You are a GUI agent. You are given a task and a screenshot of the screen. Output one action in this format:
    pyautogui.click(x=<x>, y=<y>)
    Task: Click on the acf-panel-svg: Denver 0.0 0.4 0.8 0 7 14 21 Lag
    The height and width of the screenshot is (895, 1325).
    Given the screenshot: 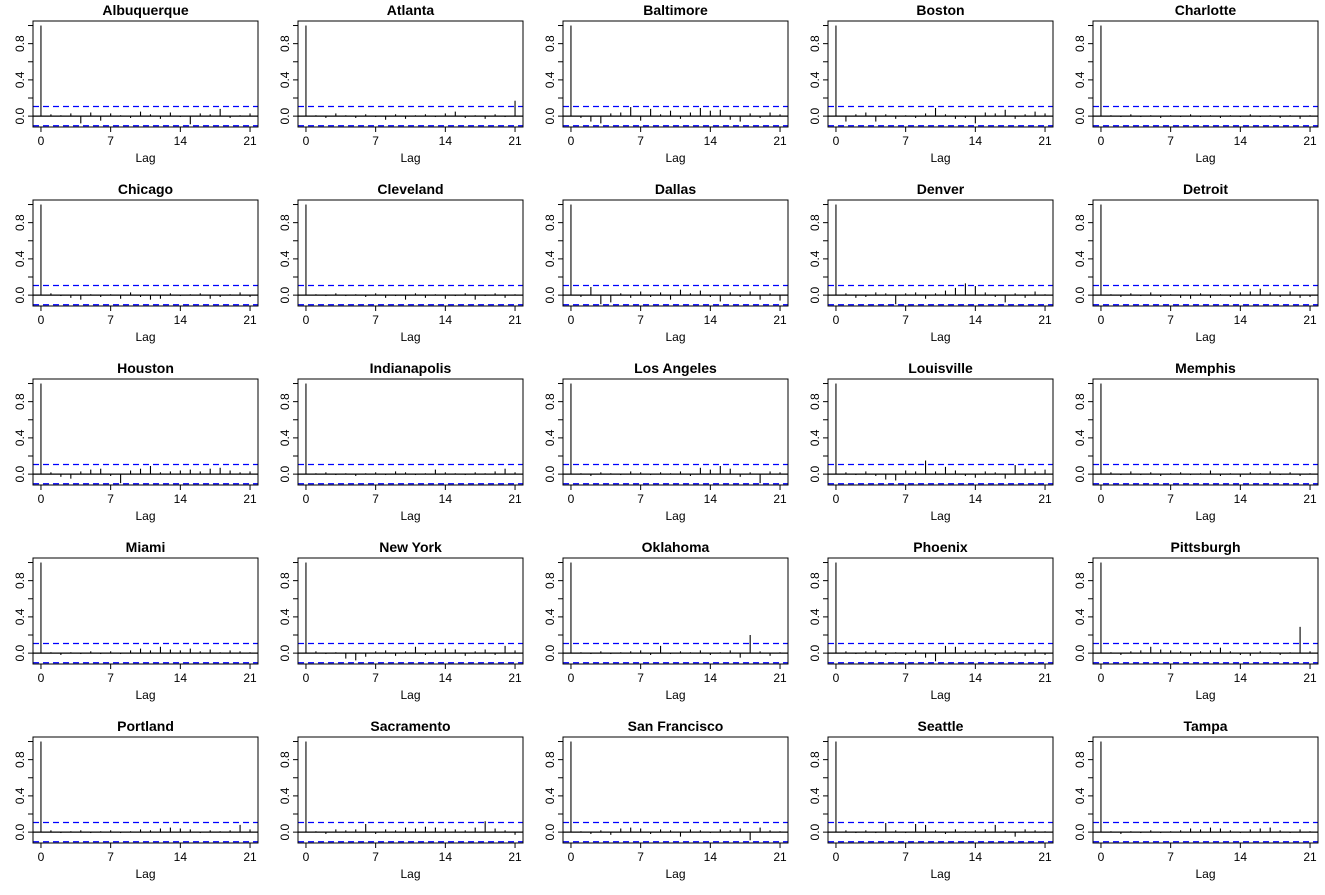 What is the action you would take?
    pyautogui.click(x=931, y=262)
    